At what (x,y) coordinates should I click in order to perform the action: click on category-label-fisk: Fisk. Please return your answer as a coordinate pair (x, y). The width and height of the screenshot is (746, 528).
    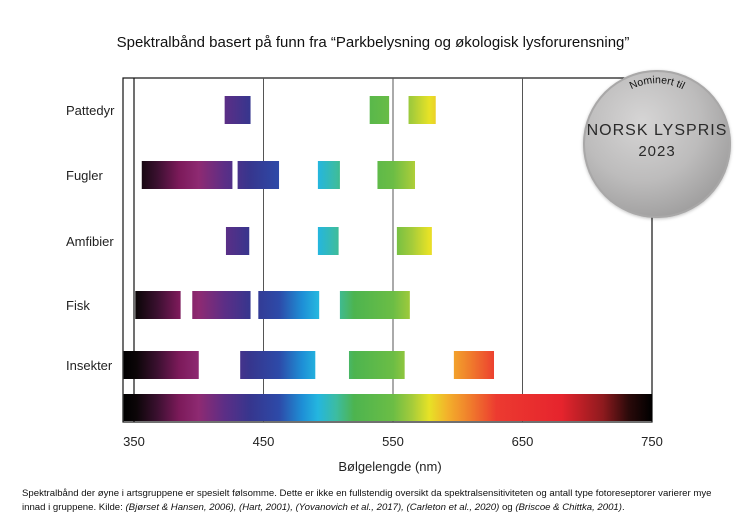
    Looking at the image, I should click on (78, 305).